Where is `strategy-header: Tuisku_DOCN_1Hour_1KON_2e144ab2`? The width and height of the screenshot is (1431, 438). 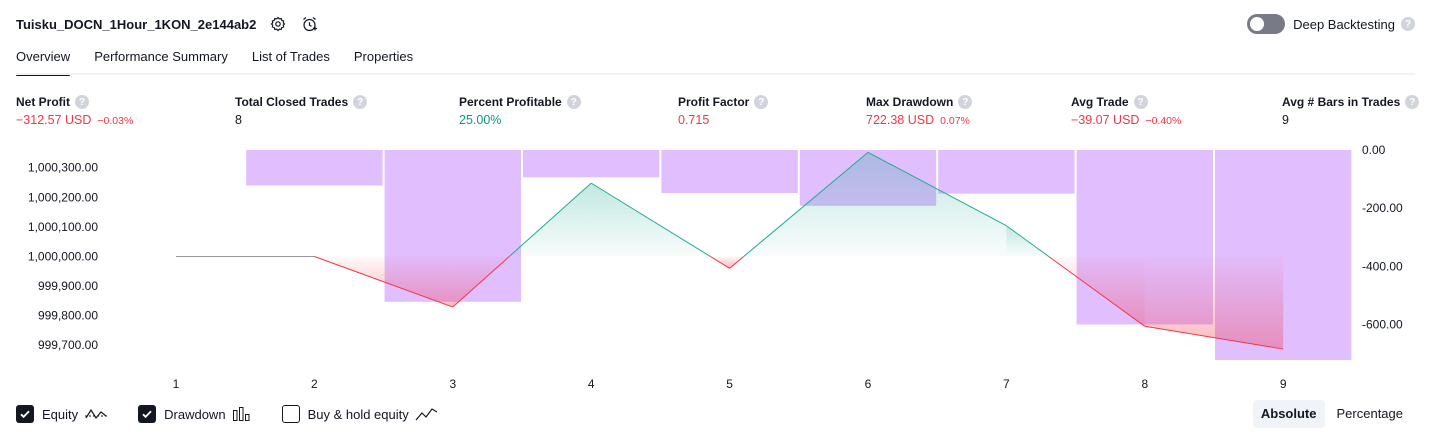
strategy-header: Tuisku_DOCN_1Hour_1KON_2e144ab2 is located at coordinates (168, 24).